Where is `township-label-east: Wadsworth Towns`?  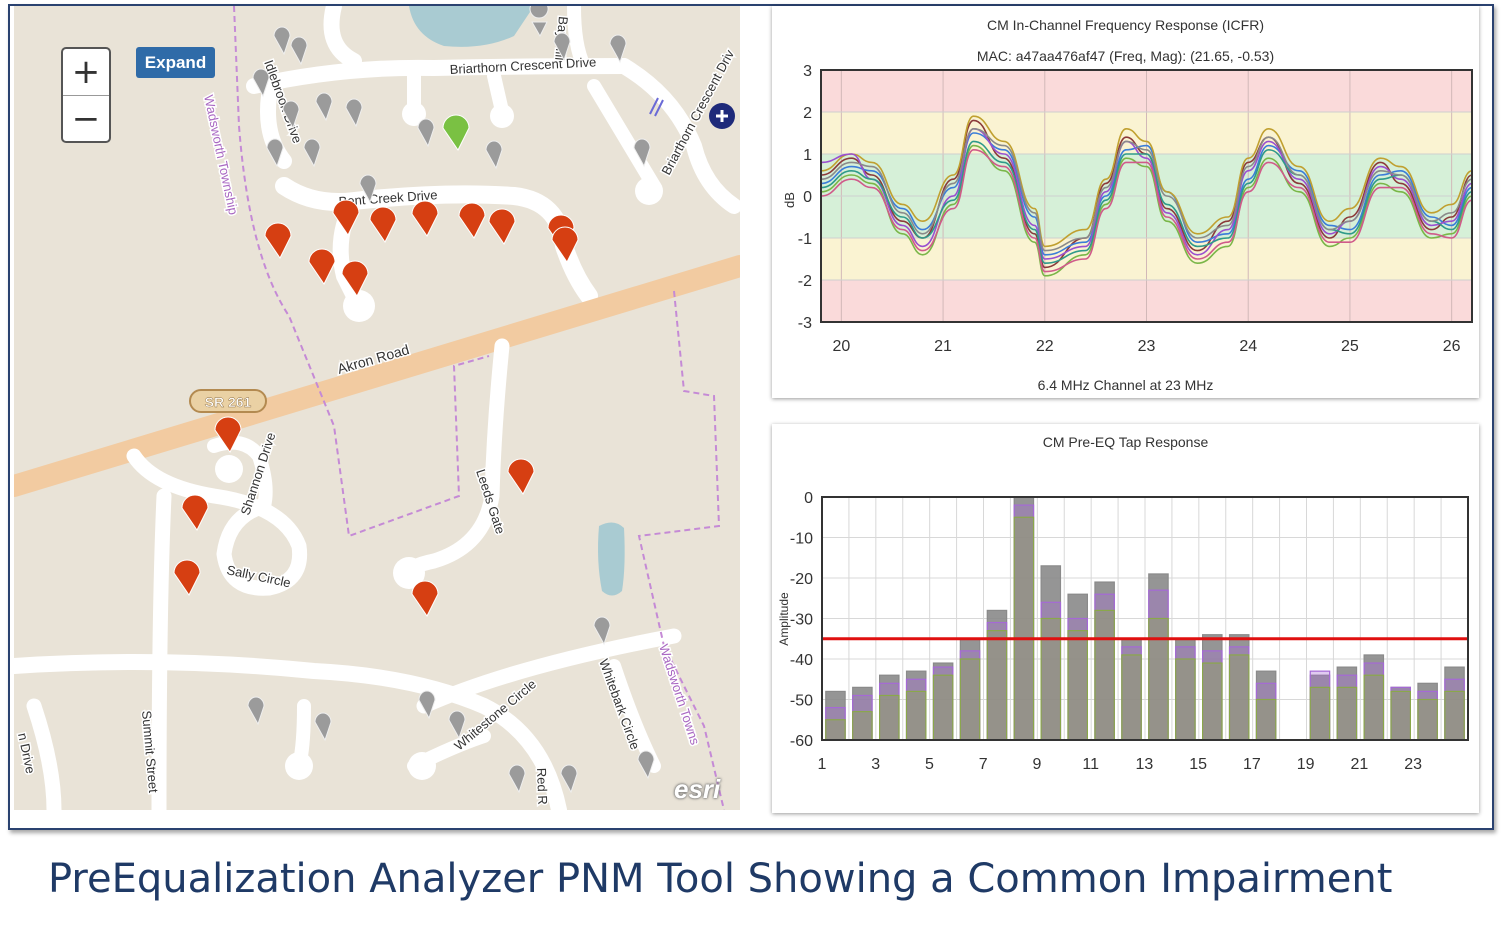 township-label-east: Wadsworth Towns is located at coordinates (679, 694).